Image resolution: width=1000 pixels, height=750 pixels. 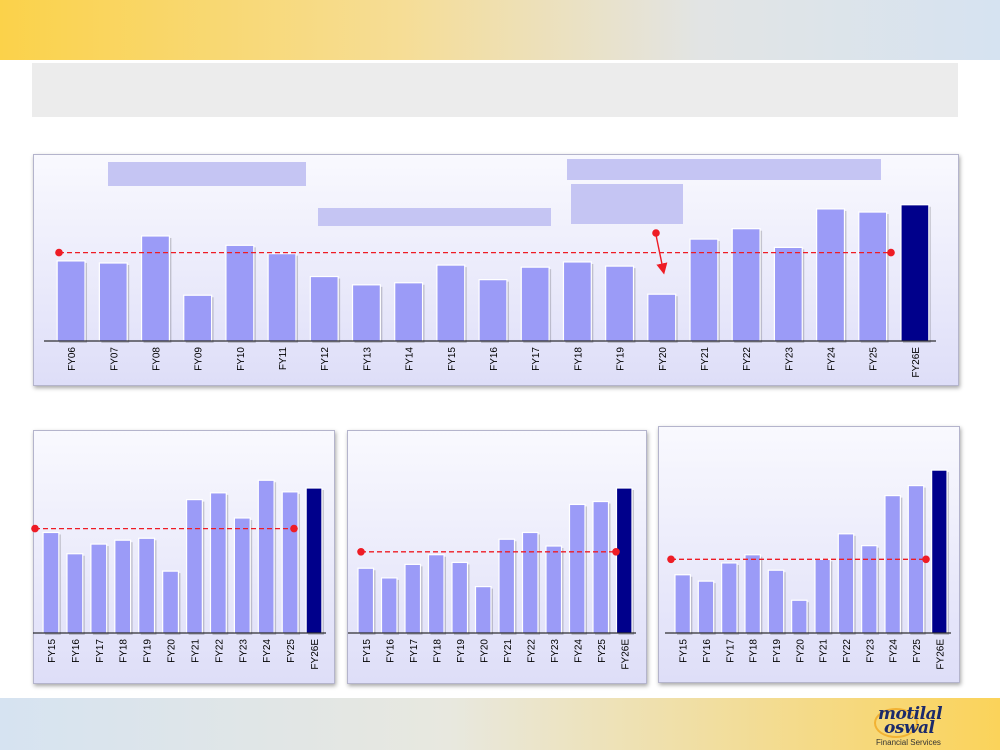 What do you see at coordinates (747, 359) in the screenshot?
I see `x-tick-label: FY22` at bounding box center [747, 359].